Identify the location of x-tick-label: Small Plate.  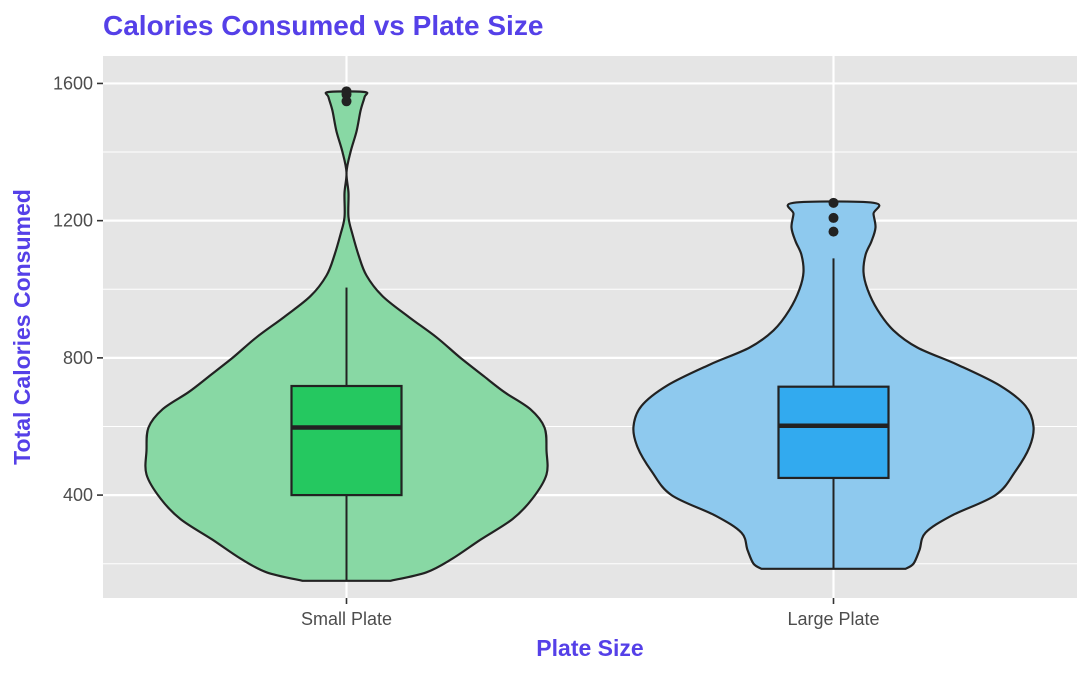
(346, 619).